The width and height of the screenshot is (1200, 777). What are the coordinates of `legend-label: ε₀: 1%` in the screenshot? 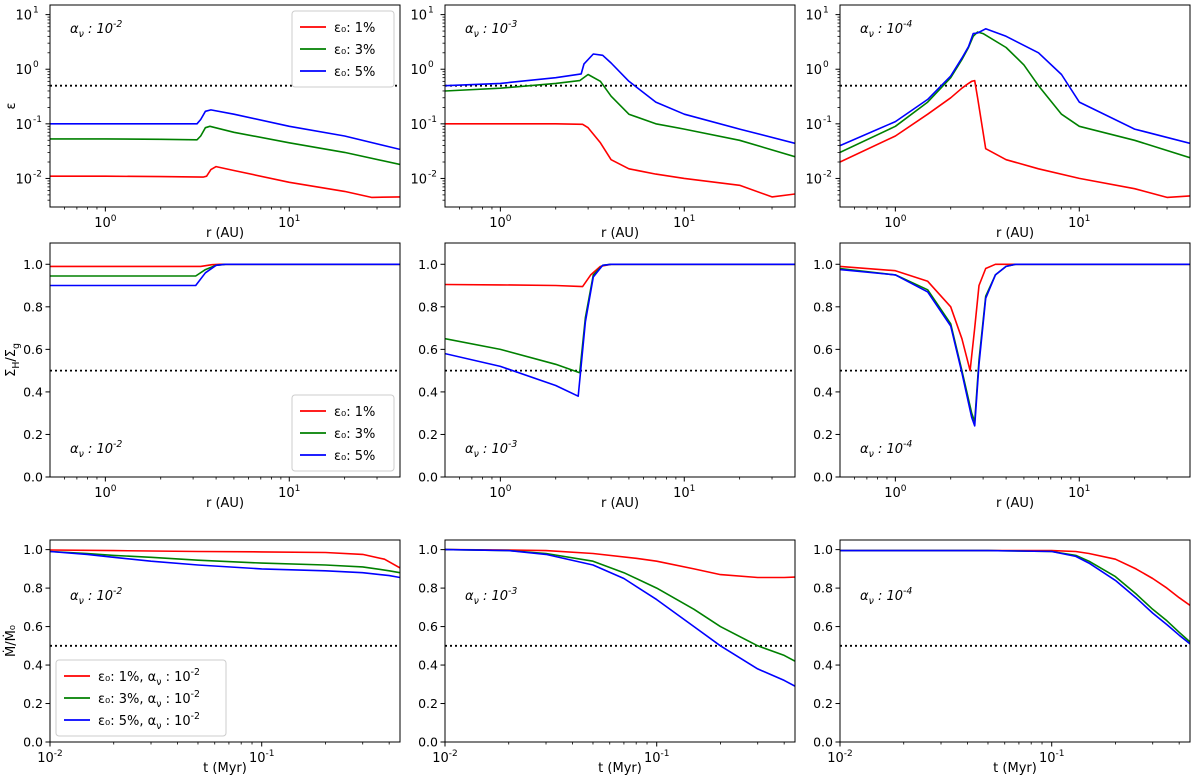 It's located at (354, 412).